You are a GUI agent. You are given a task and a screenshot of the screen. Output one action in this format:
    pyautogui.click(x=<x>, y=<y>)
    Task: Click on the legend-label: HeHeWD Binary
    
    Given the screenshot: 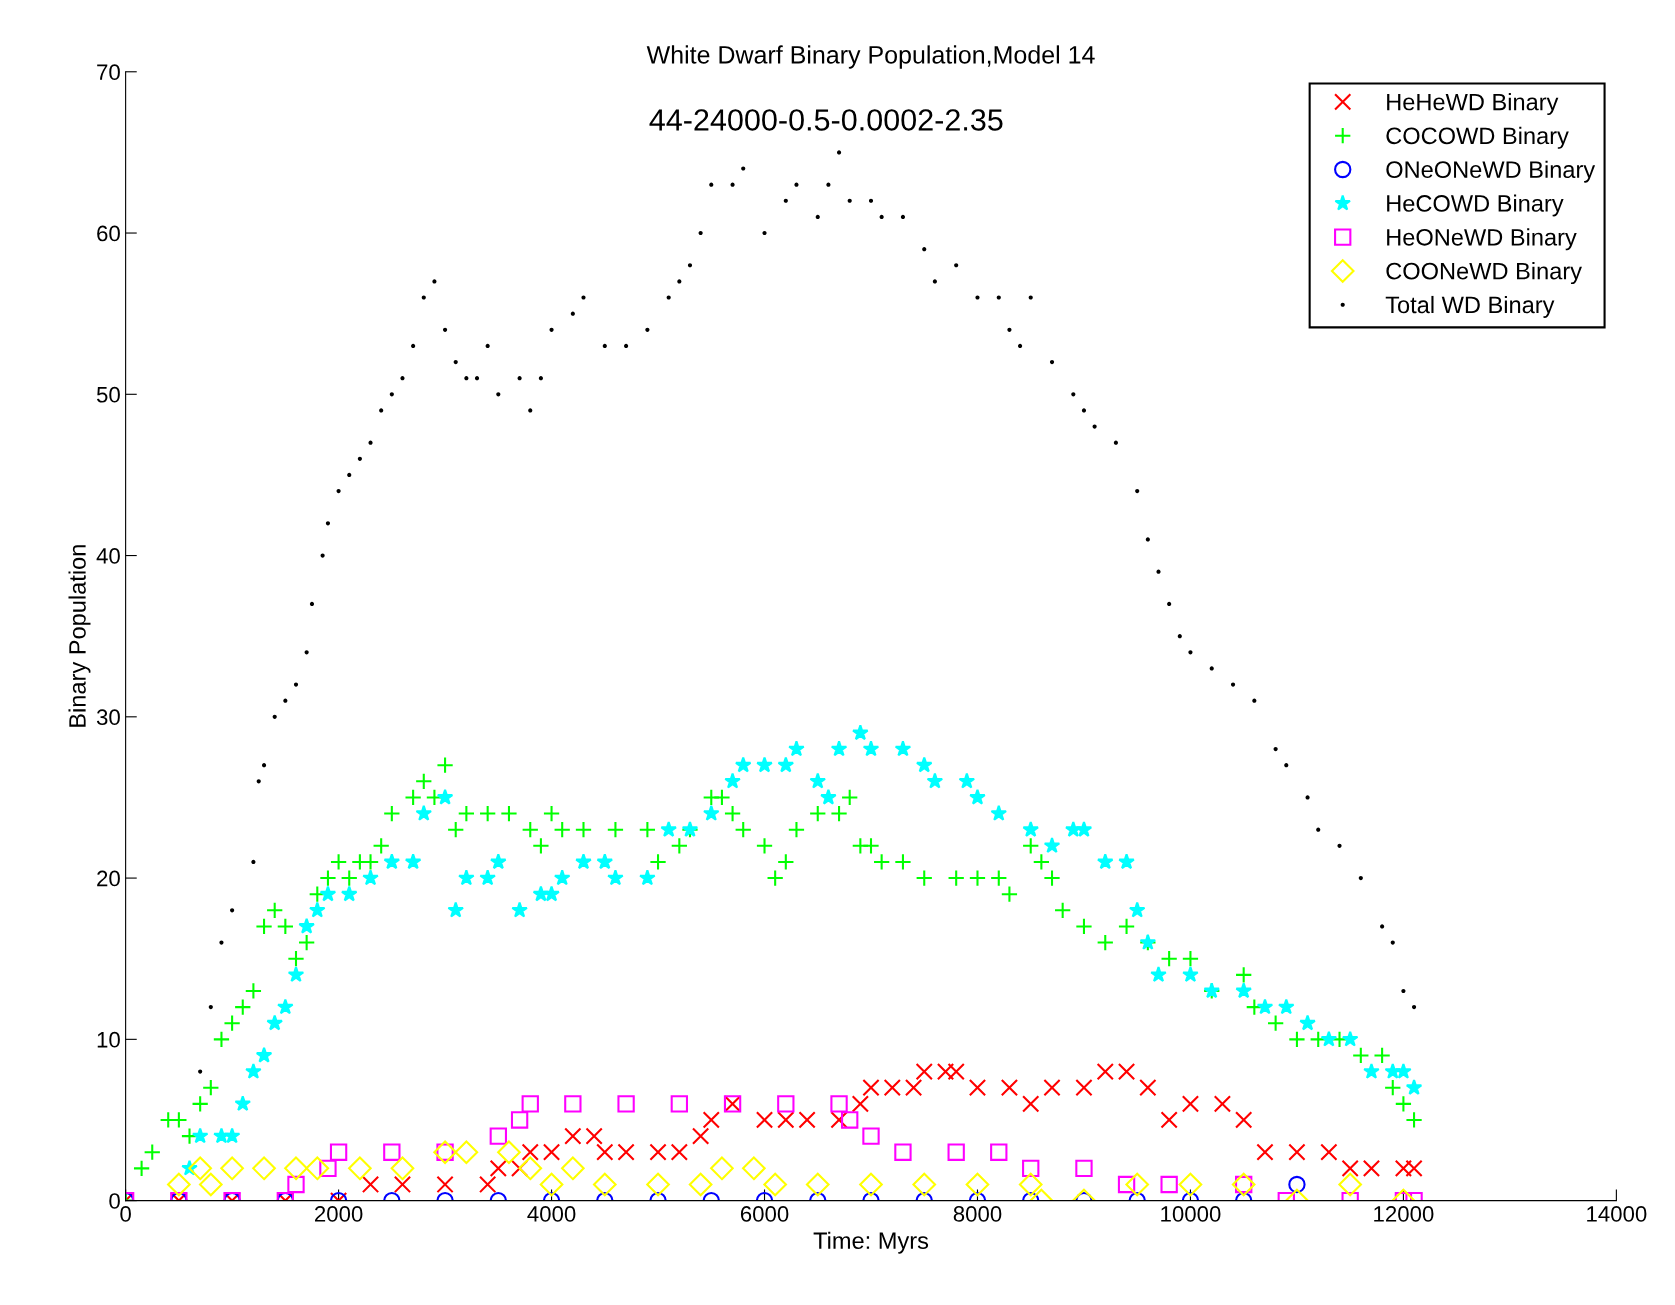 What is the action you would take?
    pyautogui.click(x=1473, y=104)
    